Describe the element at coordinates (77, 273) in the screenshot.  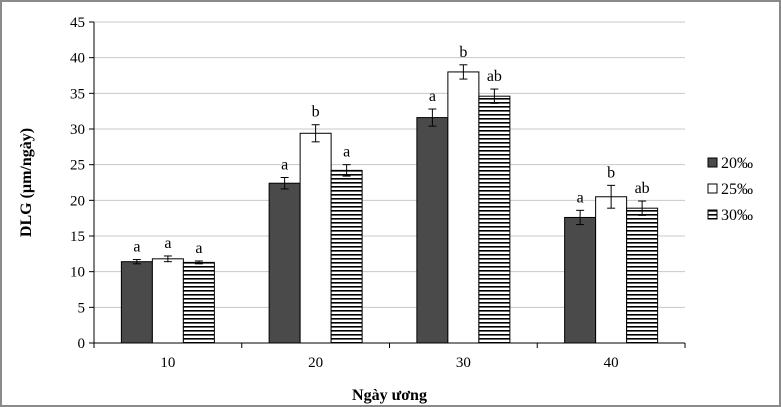
I see `y-tick-label: 10` at that location.